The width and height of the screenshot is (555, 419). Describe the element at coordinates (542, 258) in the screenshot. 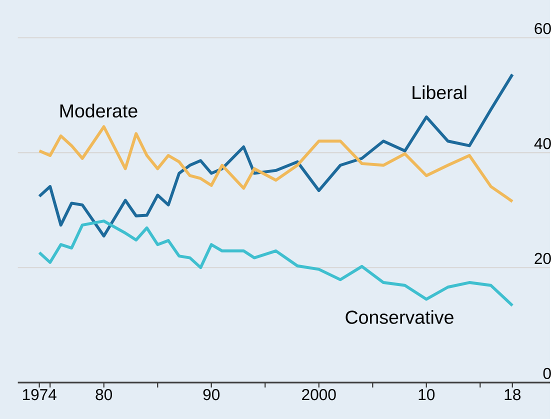

I see `y-tick-label: 20` at that location.